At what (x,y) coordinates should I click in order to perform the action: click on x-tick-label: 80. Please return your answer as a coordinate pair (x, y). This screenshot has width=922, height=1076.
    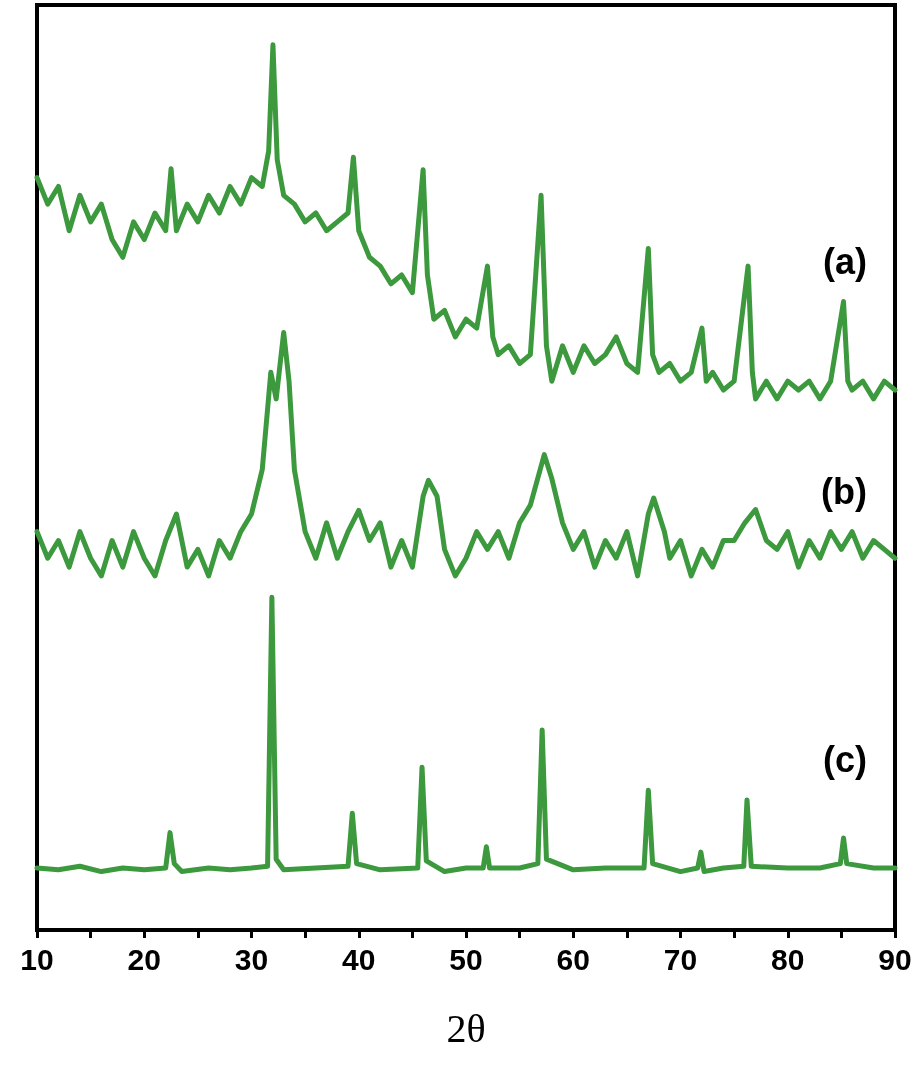
    Looking at the image, I should click on (788, 959).